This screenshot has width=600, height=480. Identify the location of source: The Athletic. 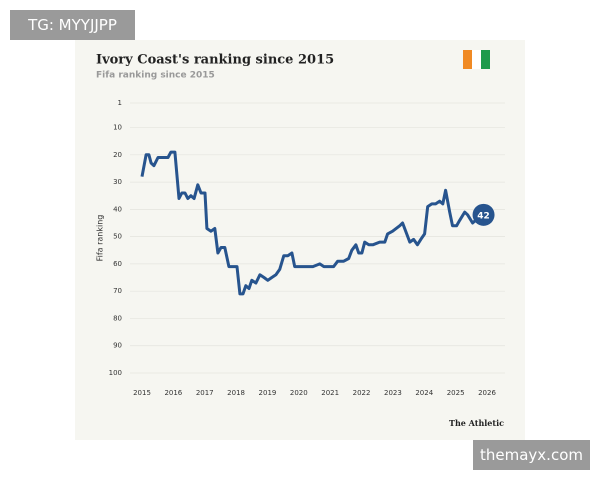
(476, 423).